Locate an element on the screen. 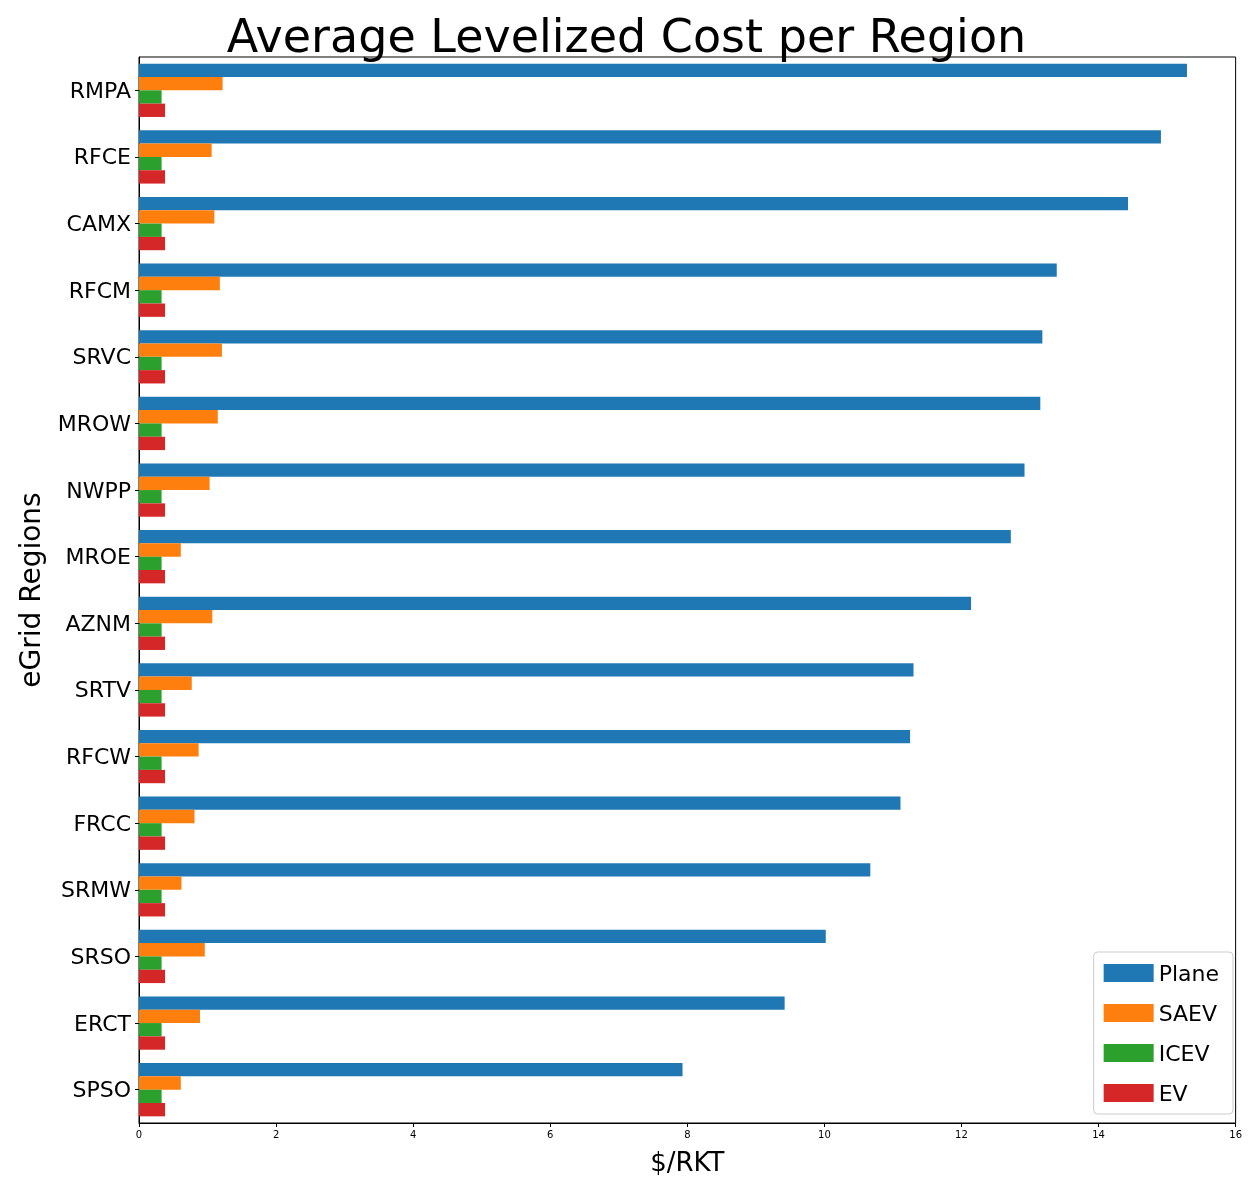  y-tick-label: AZNM is located at coordinates (98, 623).